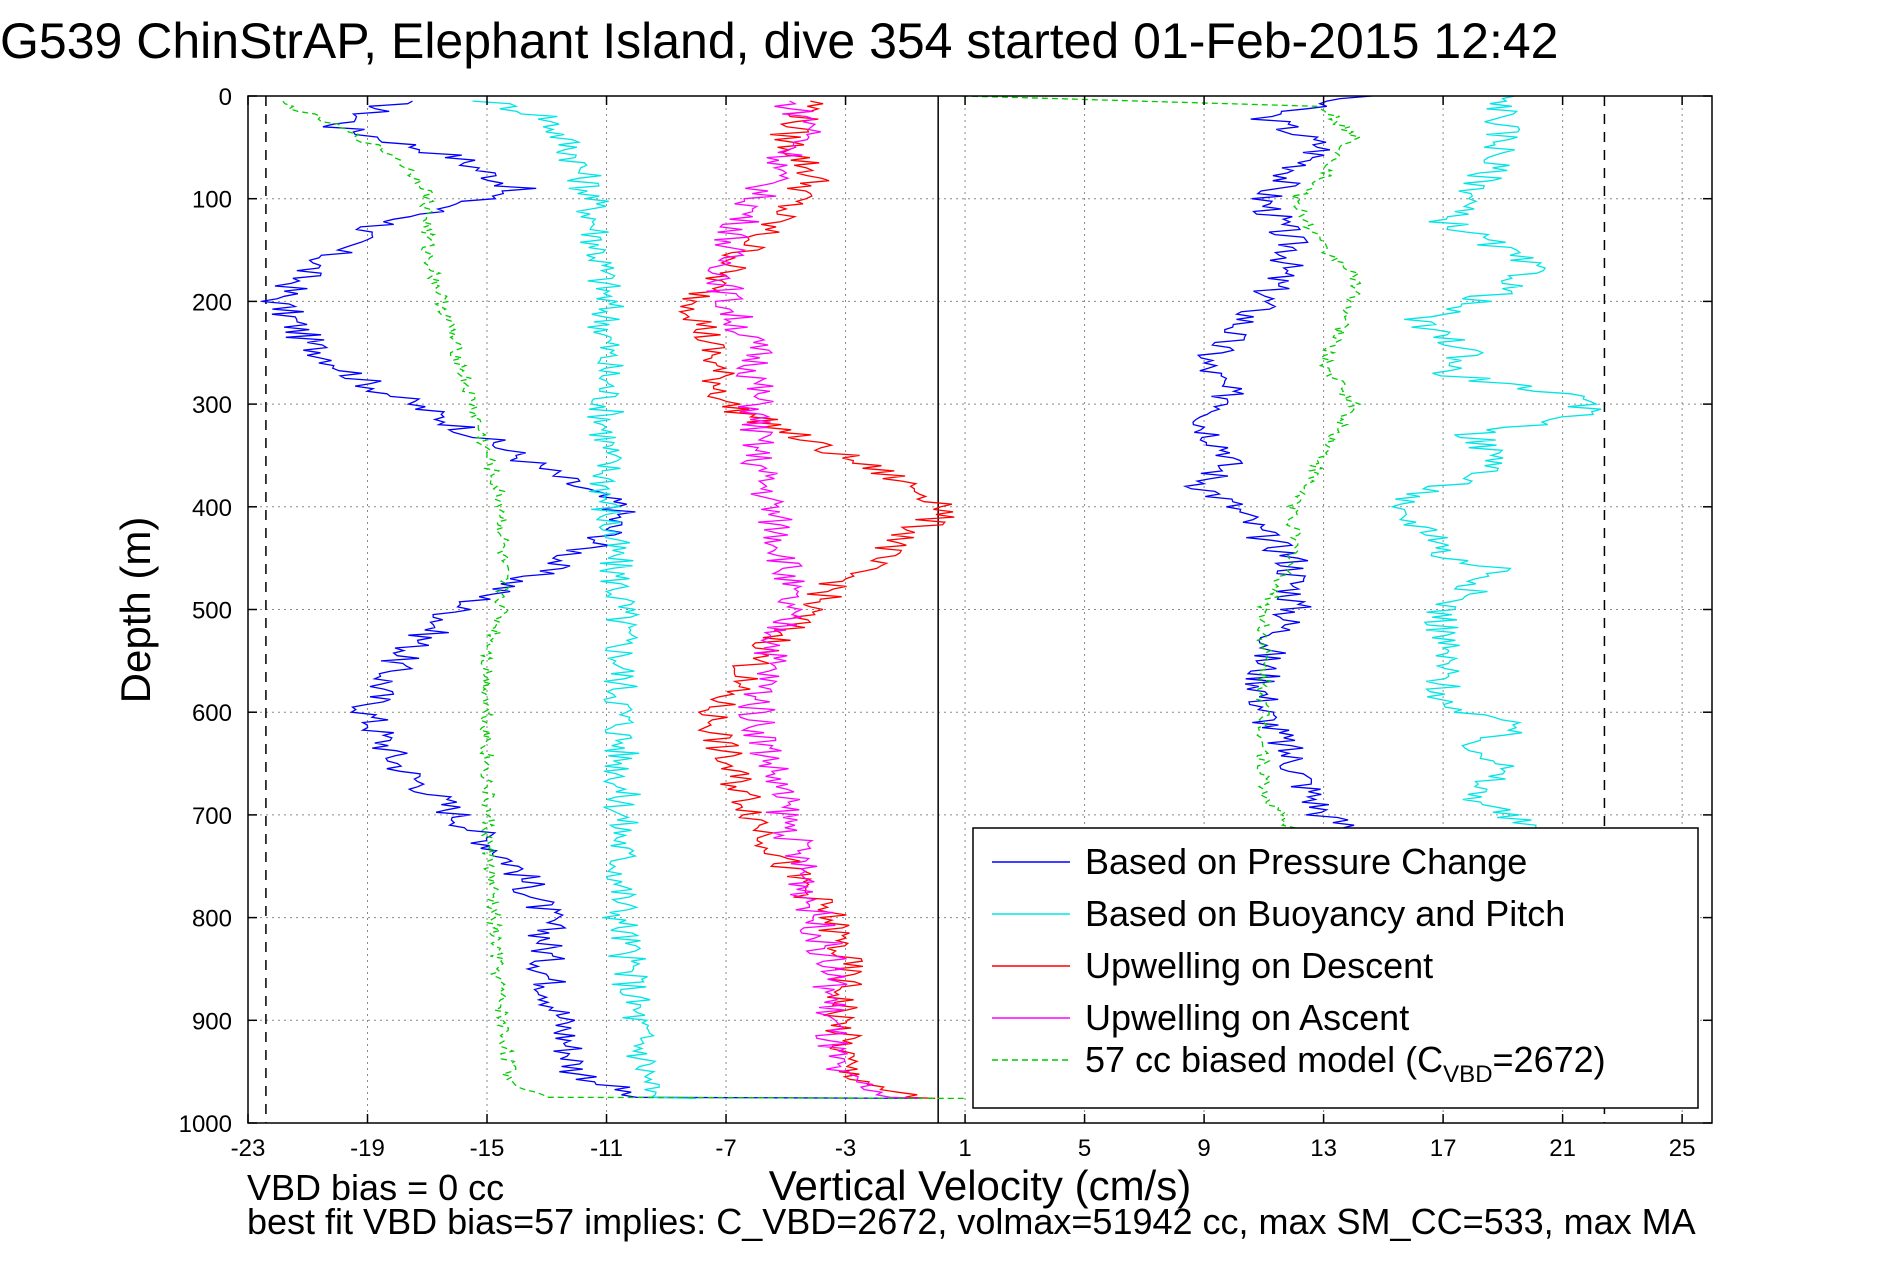  Describe the element at coordinates (205, 1124) in the screenshot. I see `y-tick-label: 1000` at that location.